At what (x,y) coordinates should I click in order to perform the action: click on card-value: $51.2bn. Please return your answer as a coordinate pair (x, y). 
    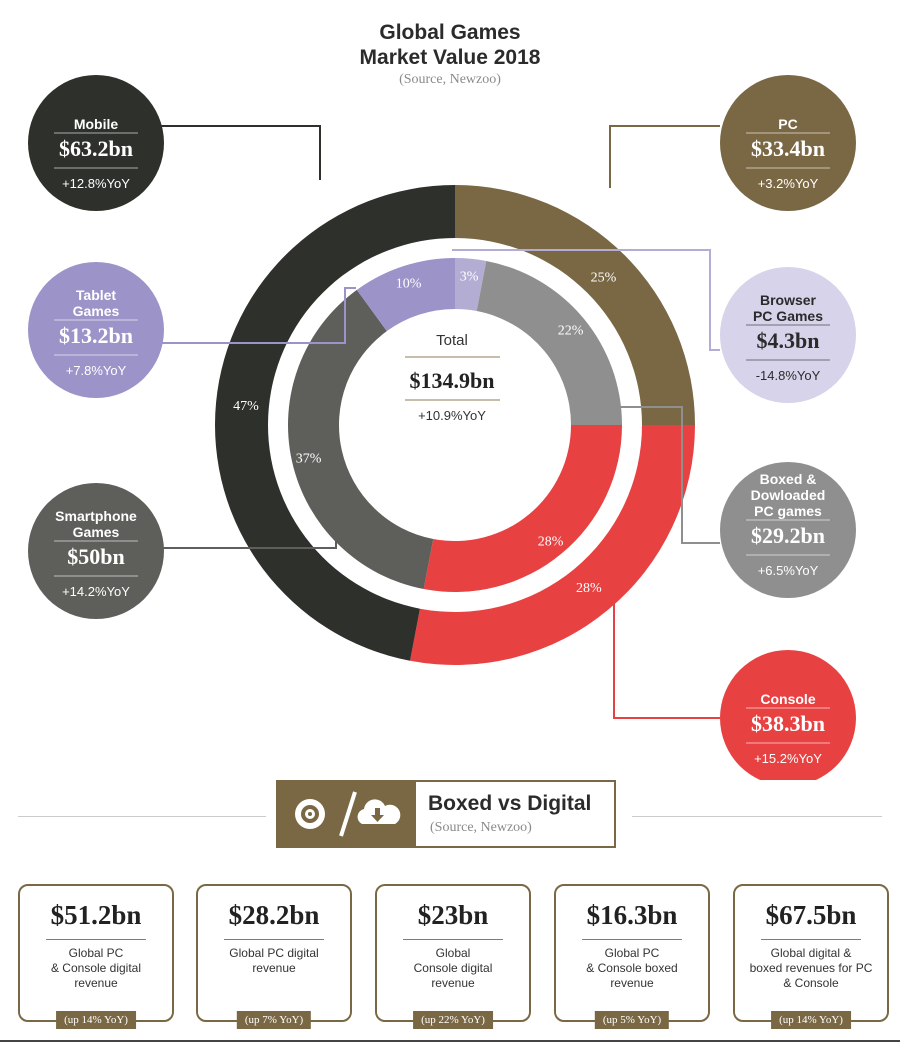
    Looking at the image, I should click on (96, 915).